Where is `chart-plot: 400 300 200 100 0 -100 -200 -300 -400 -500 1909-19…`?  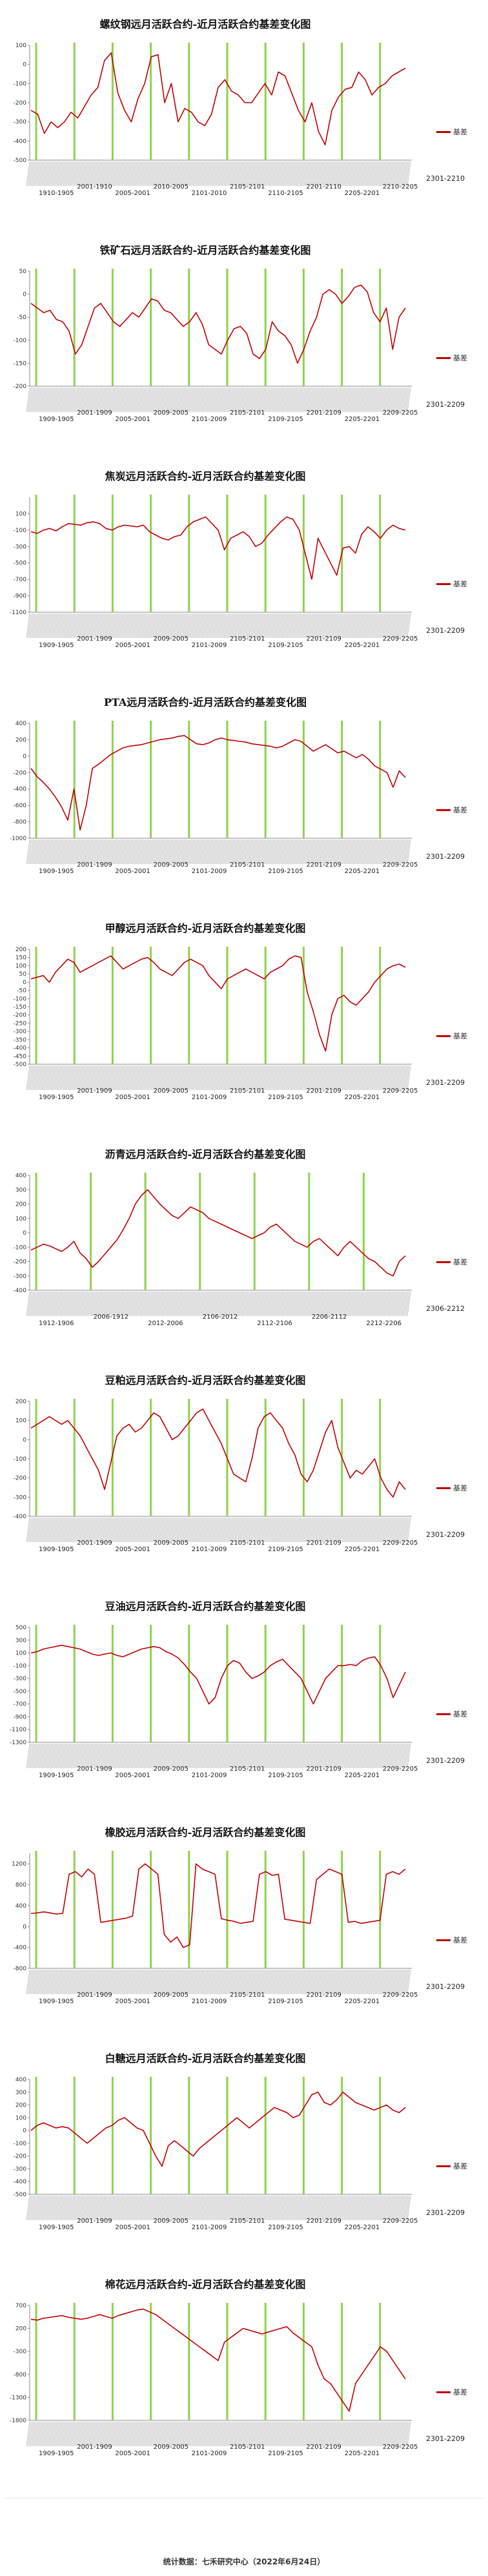
chart-plot: 400 300 200 100 0 -100 -200 -300 -400 -500 1909-19… is located at coordinates (216, 2154).